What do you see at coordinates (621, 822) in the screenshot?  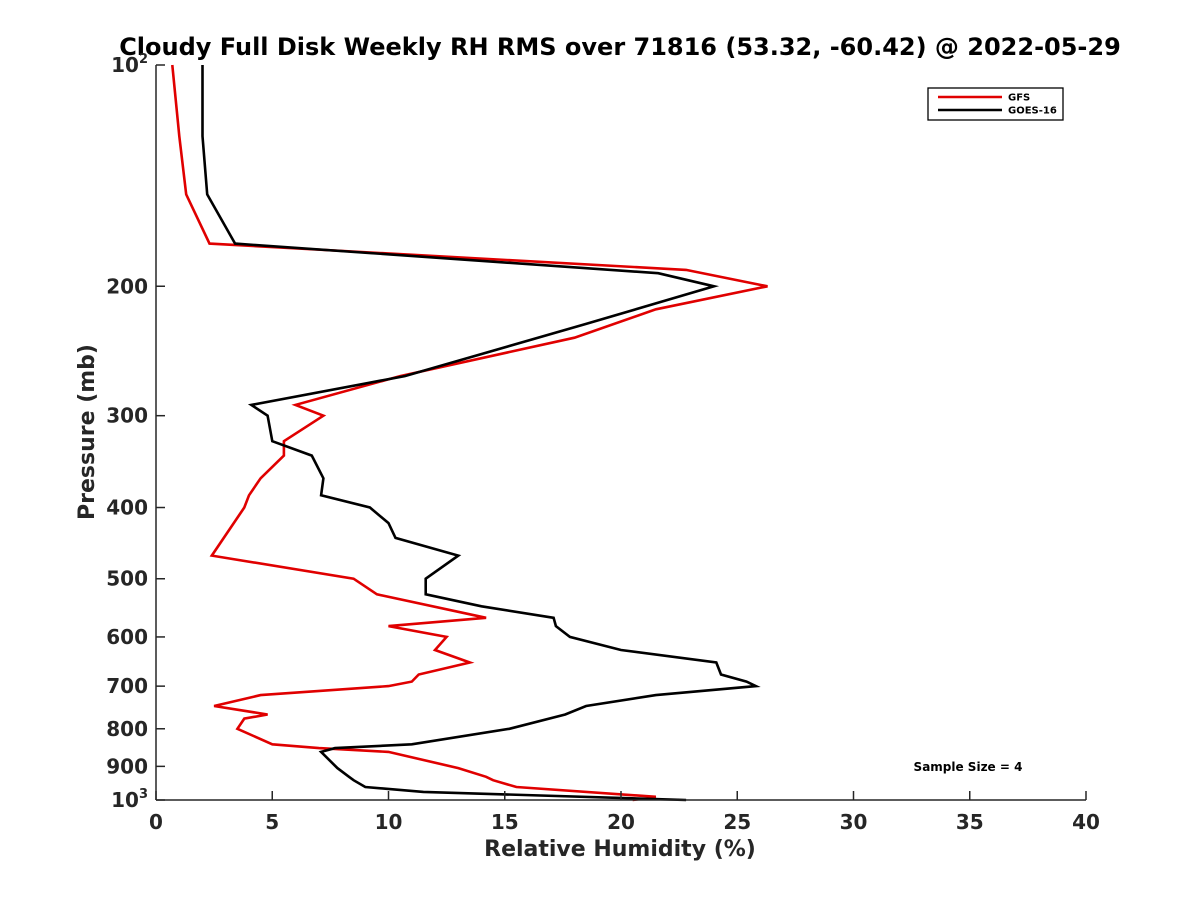 I see `x-tick-label: 20` at bounding box center [621, 822].